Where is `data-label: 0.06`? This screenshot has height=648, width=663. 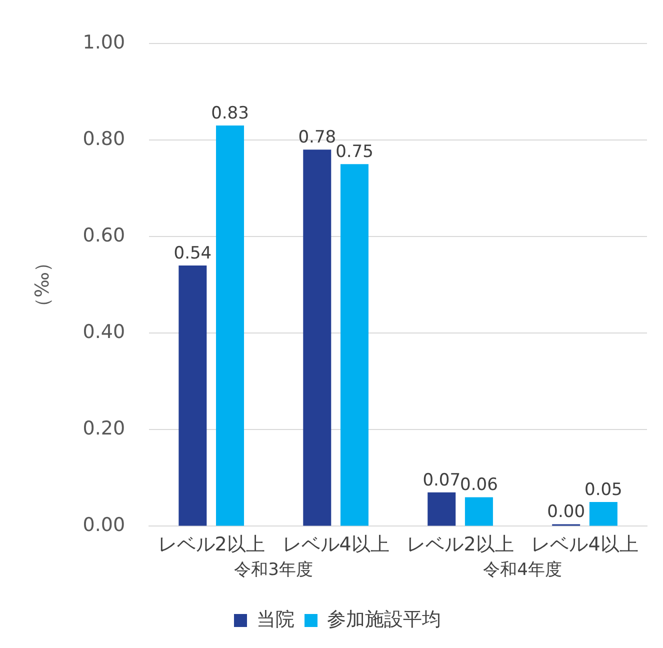
data-label: 0.06 is located at coordinates (479, 485).